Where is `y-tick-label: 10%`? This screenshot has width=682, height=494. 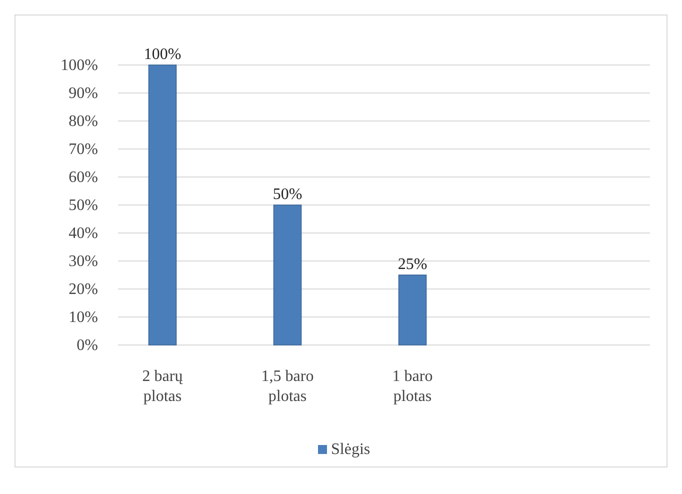 y-tick-label: 10% is located at coordinates (83, 317).